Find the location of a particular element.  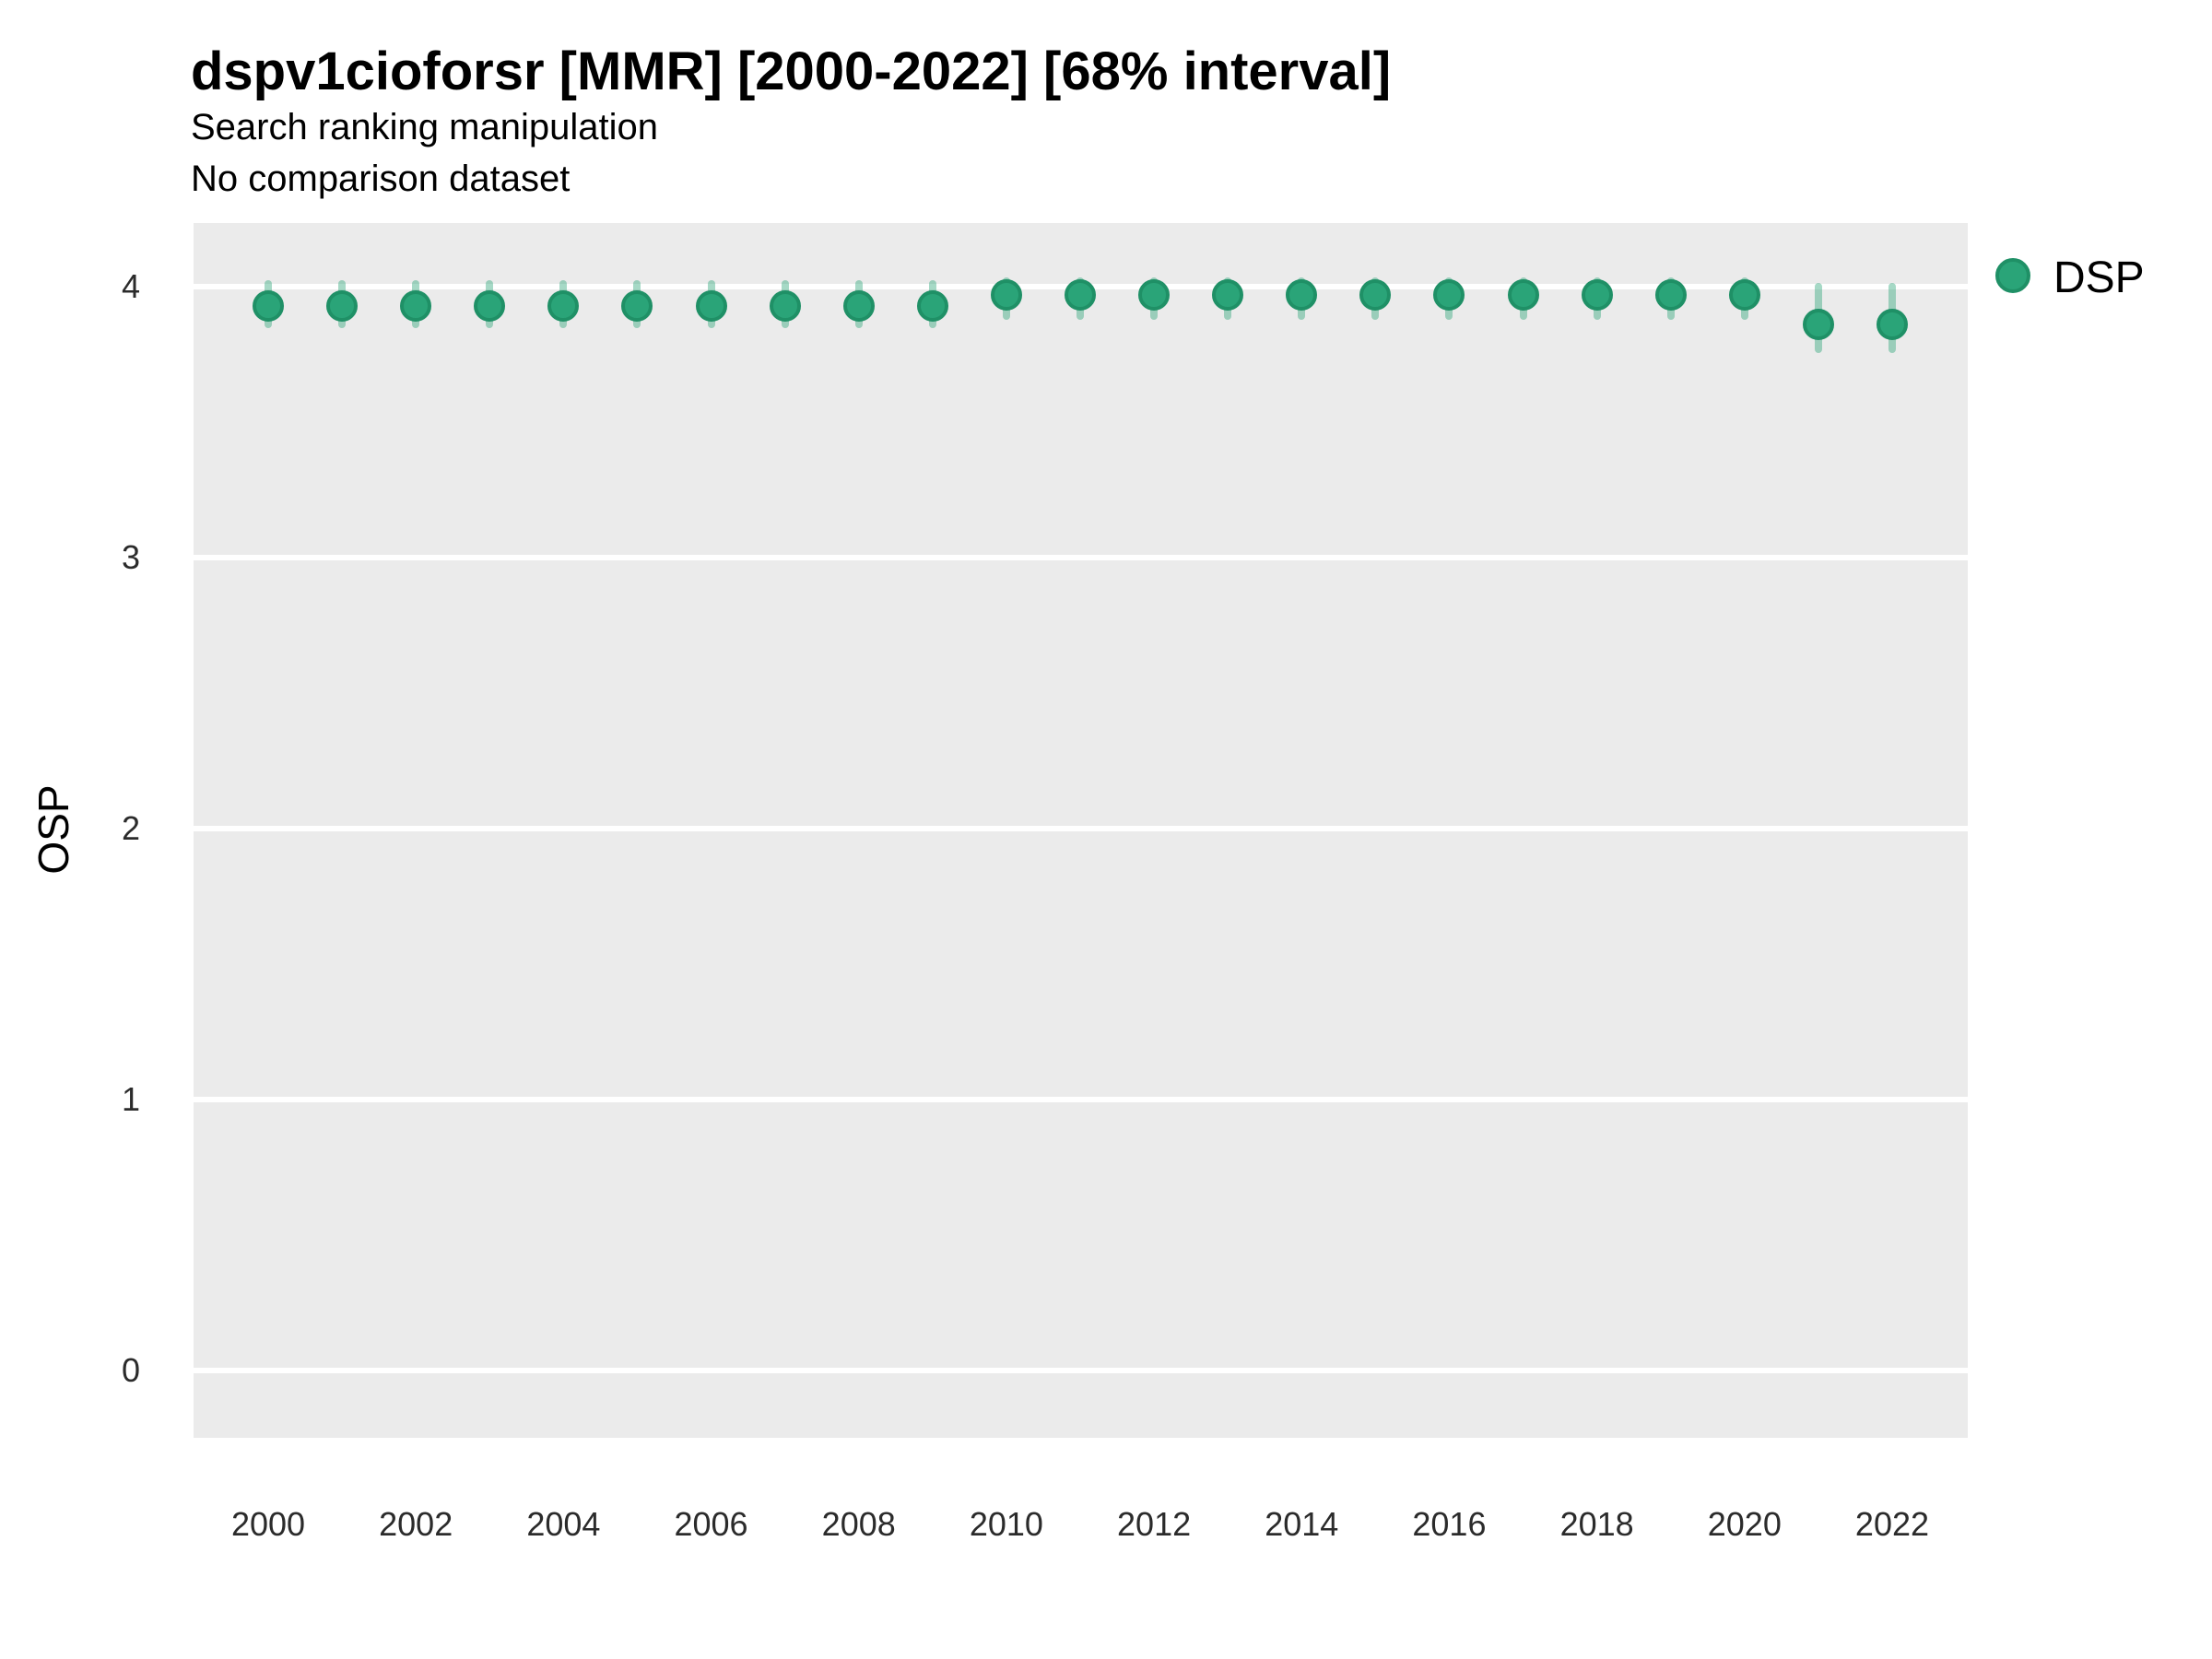

data-point-2022 is located at coordinates (1892, 325).